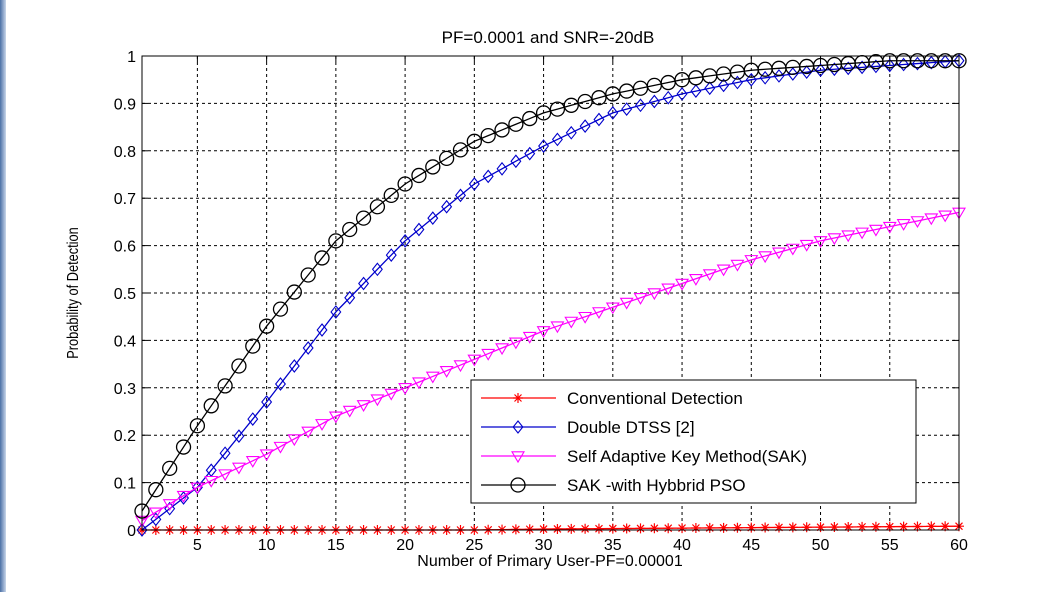 The image size is (1046, 597). I want to click on legend-entry: Double DTSS [2], so click(588, 427).